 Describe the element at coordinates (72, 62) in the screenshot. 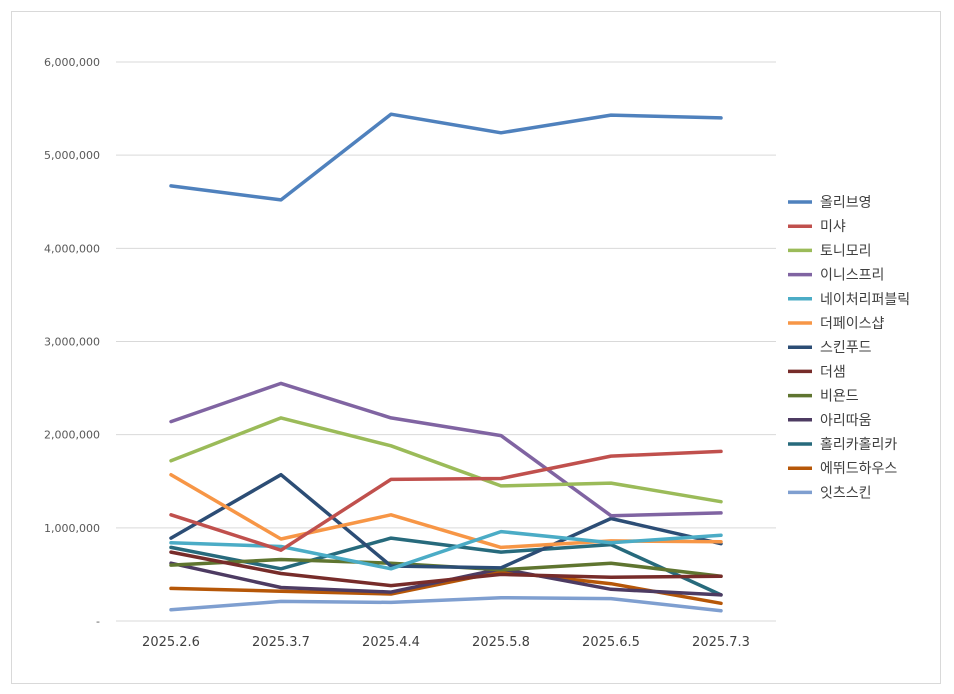

I see `y-tick-label: 6,000,000` at that location.